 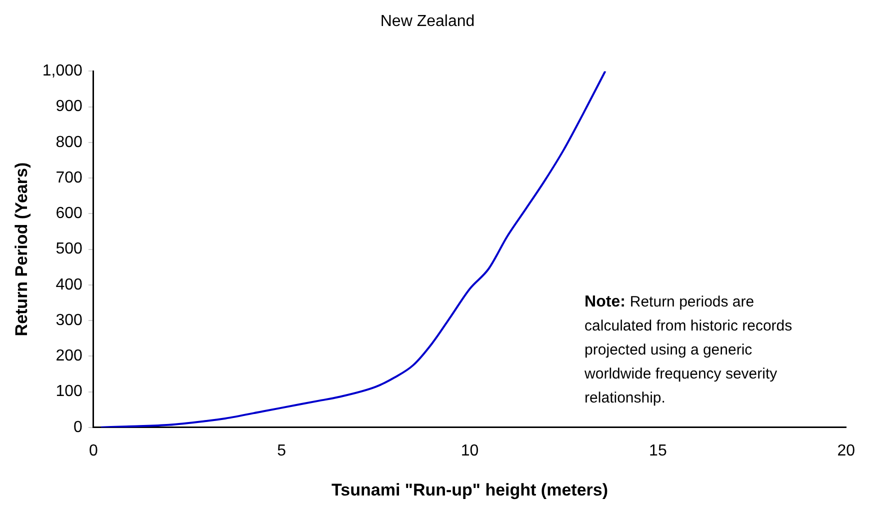 What do you see at coordinates (688, 349) in the screenshot?
I see `text: Note: Return periods are calculated from historic records projected using a generic worldwide frequency severity relationship.` at bounding box center [688, 349].